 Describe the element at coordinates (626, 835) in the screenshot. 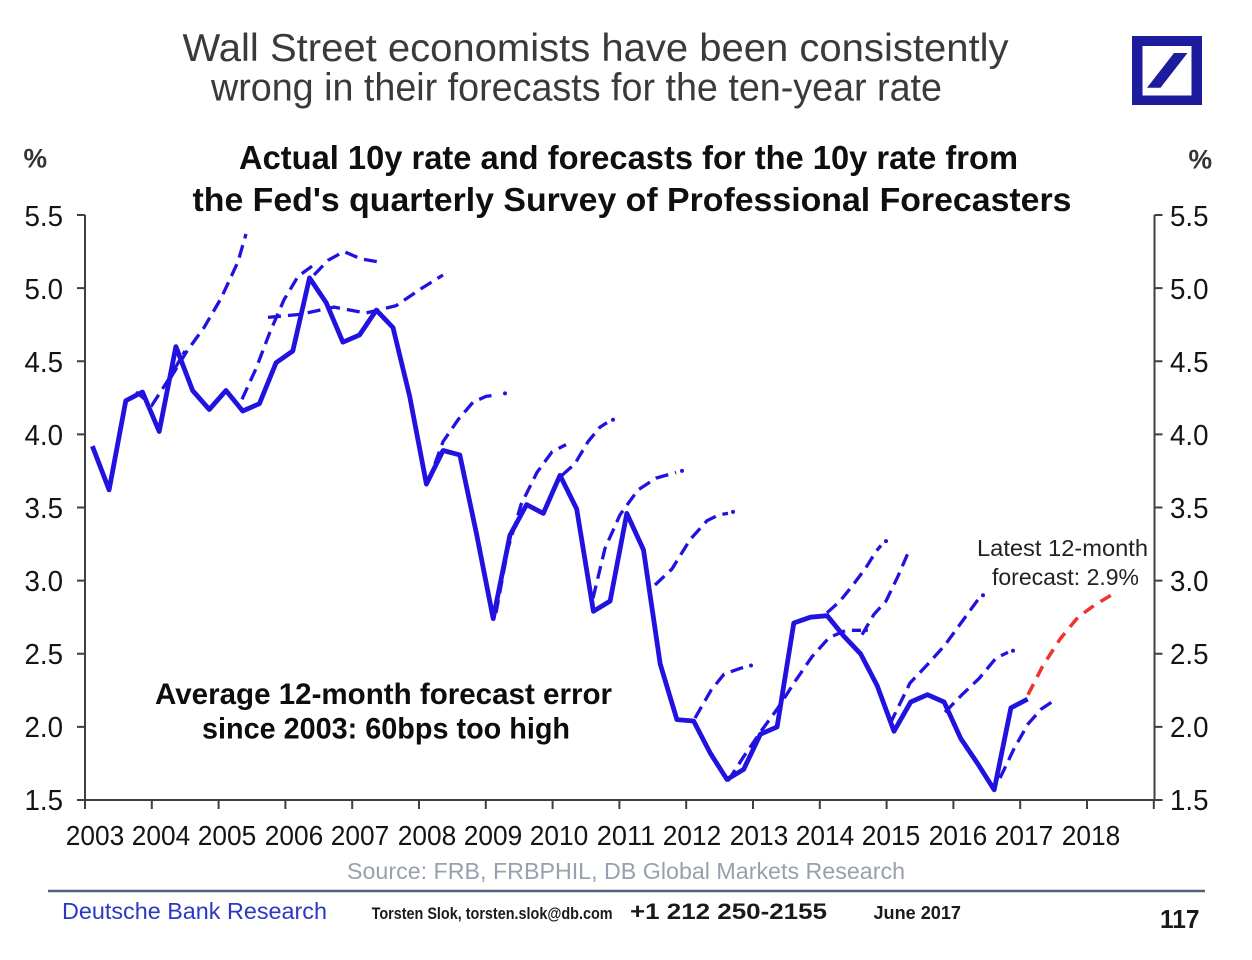

I see `svg-text: 2011` at that location.